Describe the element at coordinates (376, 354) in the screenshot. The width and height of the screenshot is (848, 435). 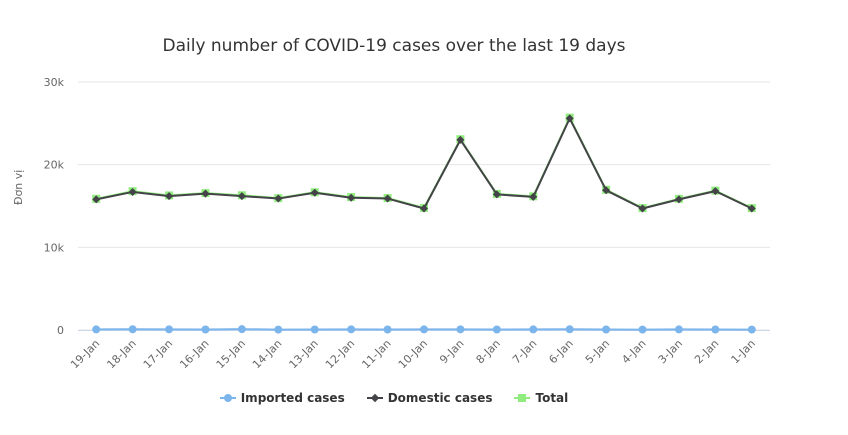
I see `x-tick-label: 11-Jan` at that location.